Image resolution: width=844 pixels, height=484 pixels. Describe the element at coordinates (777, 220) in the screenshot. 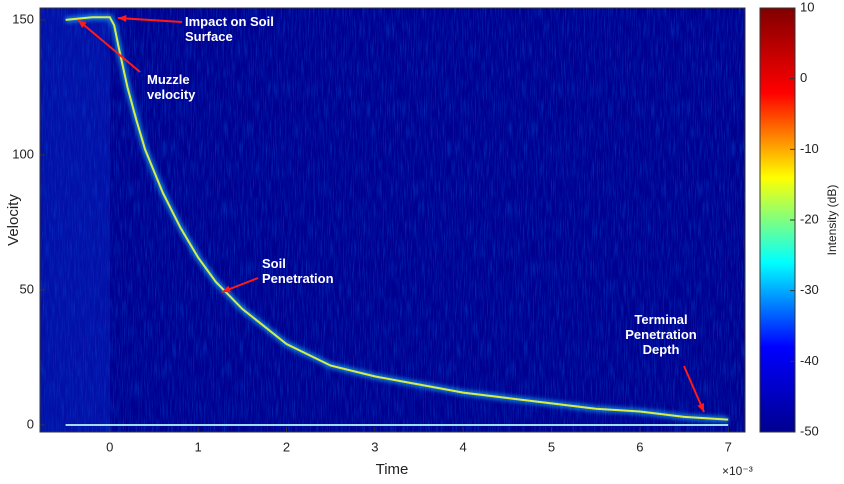

I see `colorbar` at that location.